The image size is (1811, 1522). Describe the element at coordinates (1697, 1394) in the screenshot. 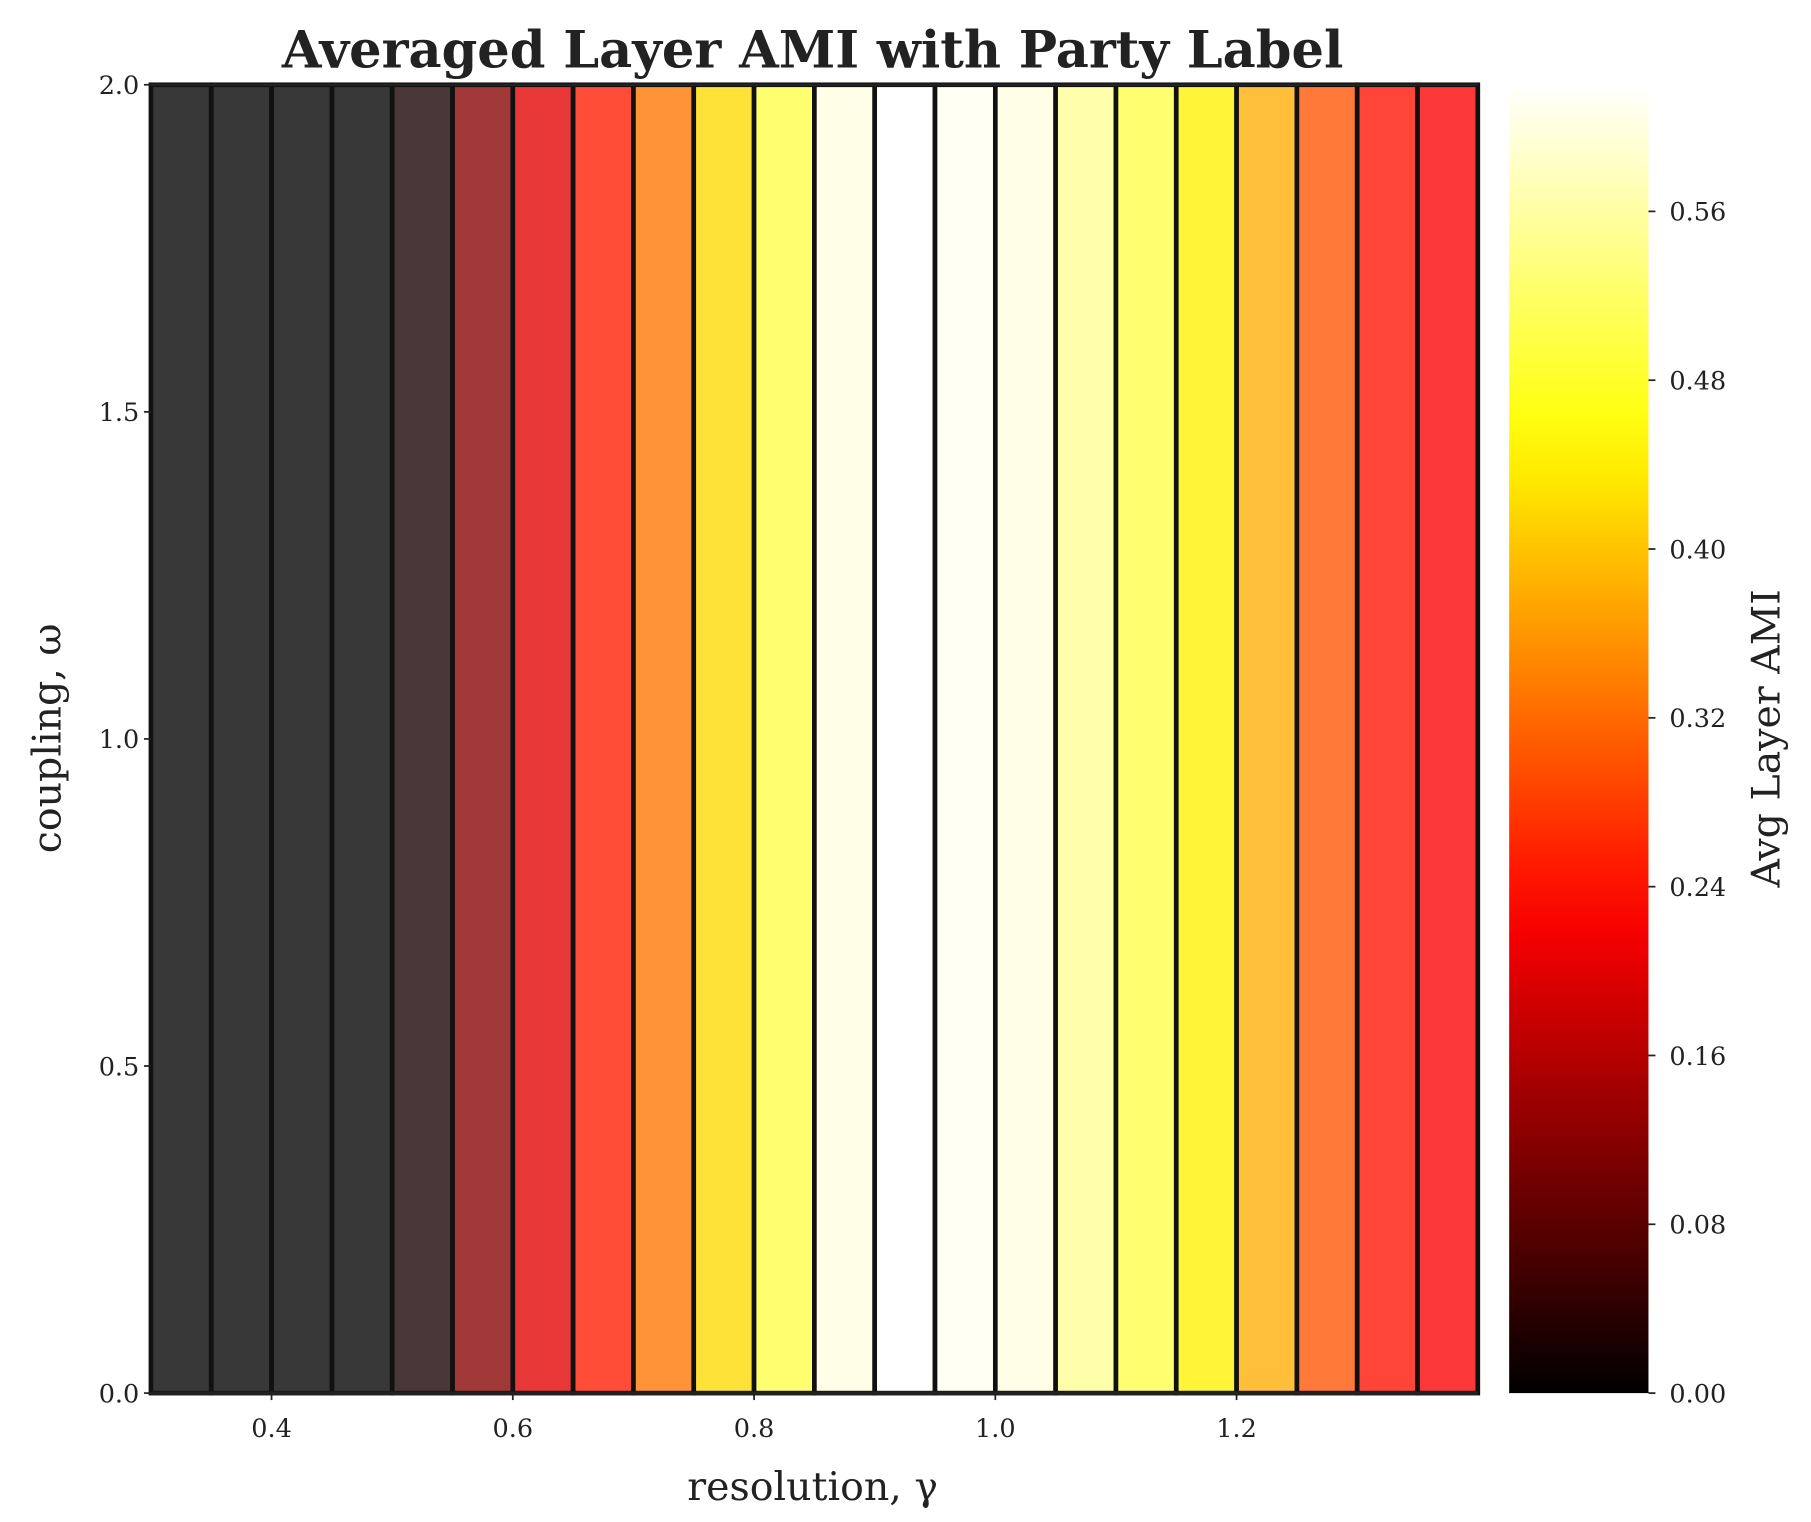

I see `colorbar-tick-label: 0.00` at that location.